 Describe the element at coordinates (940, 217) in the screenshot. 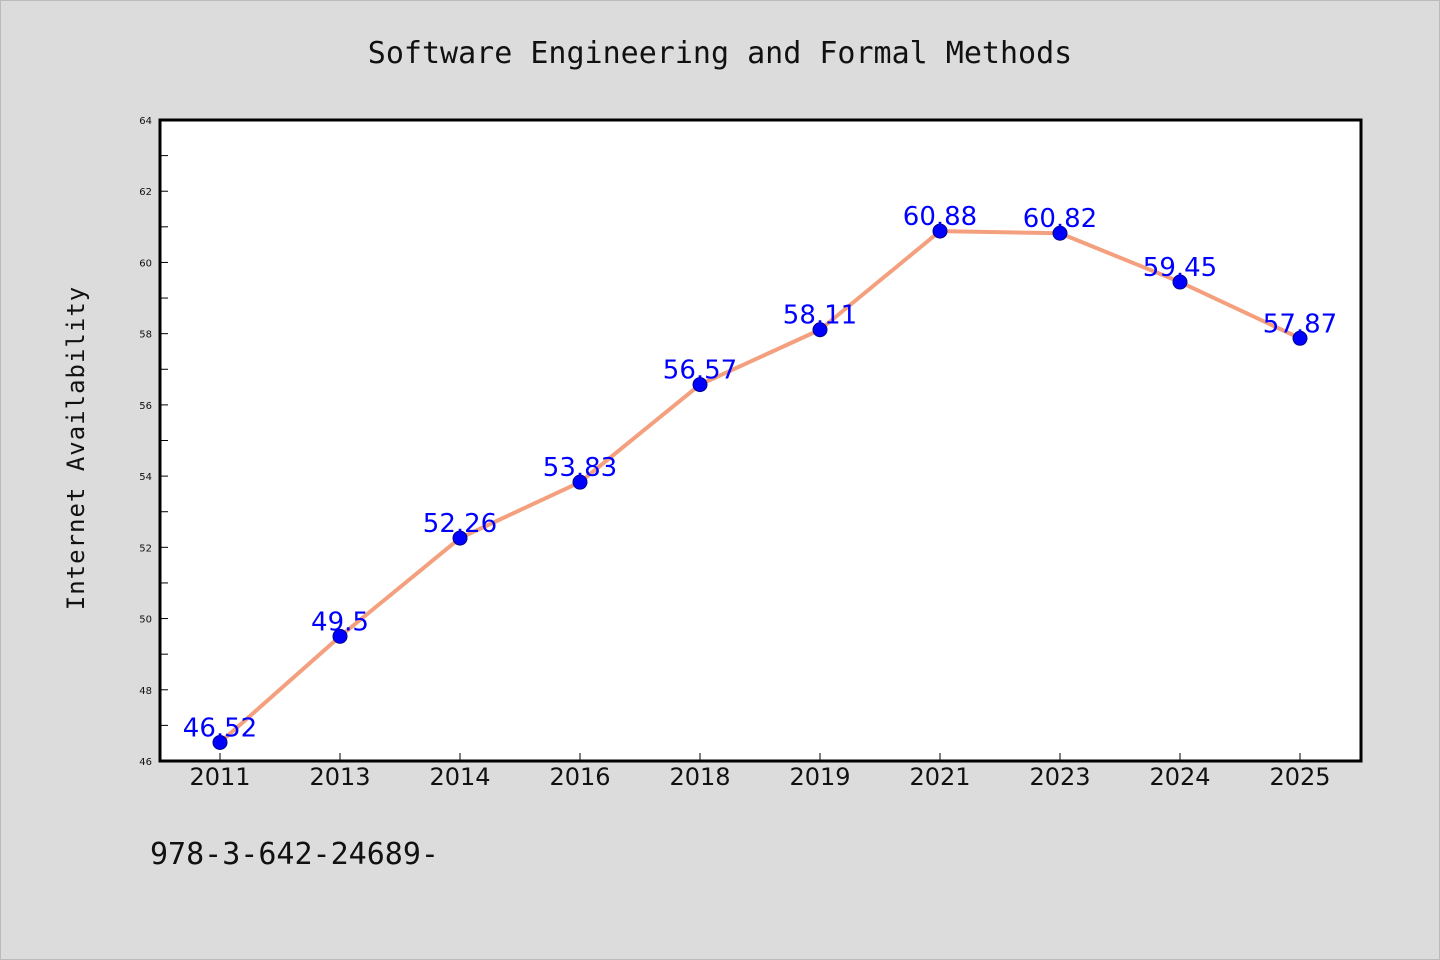

I see `data-label: 60.88` at that location.